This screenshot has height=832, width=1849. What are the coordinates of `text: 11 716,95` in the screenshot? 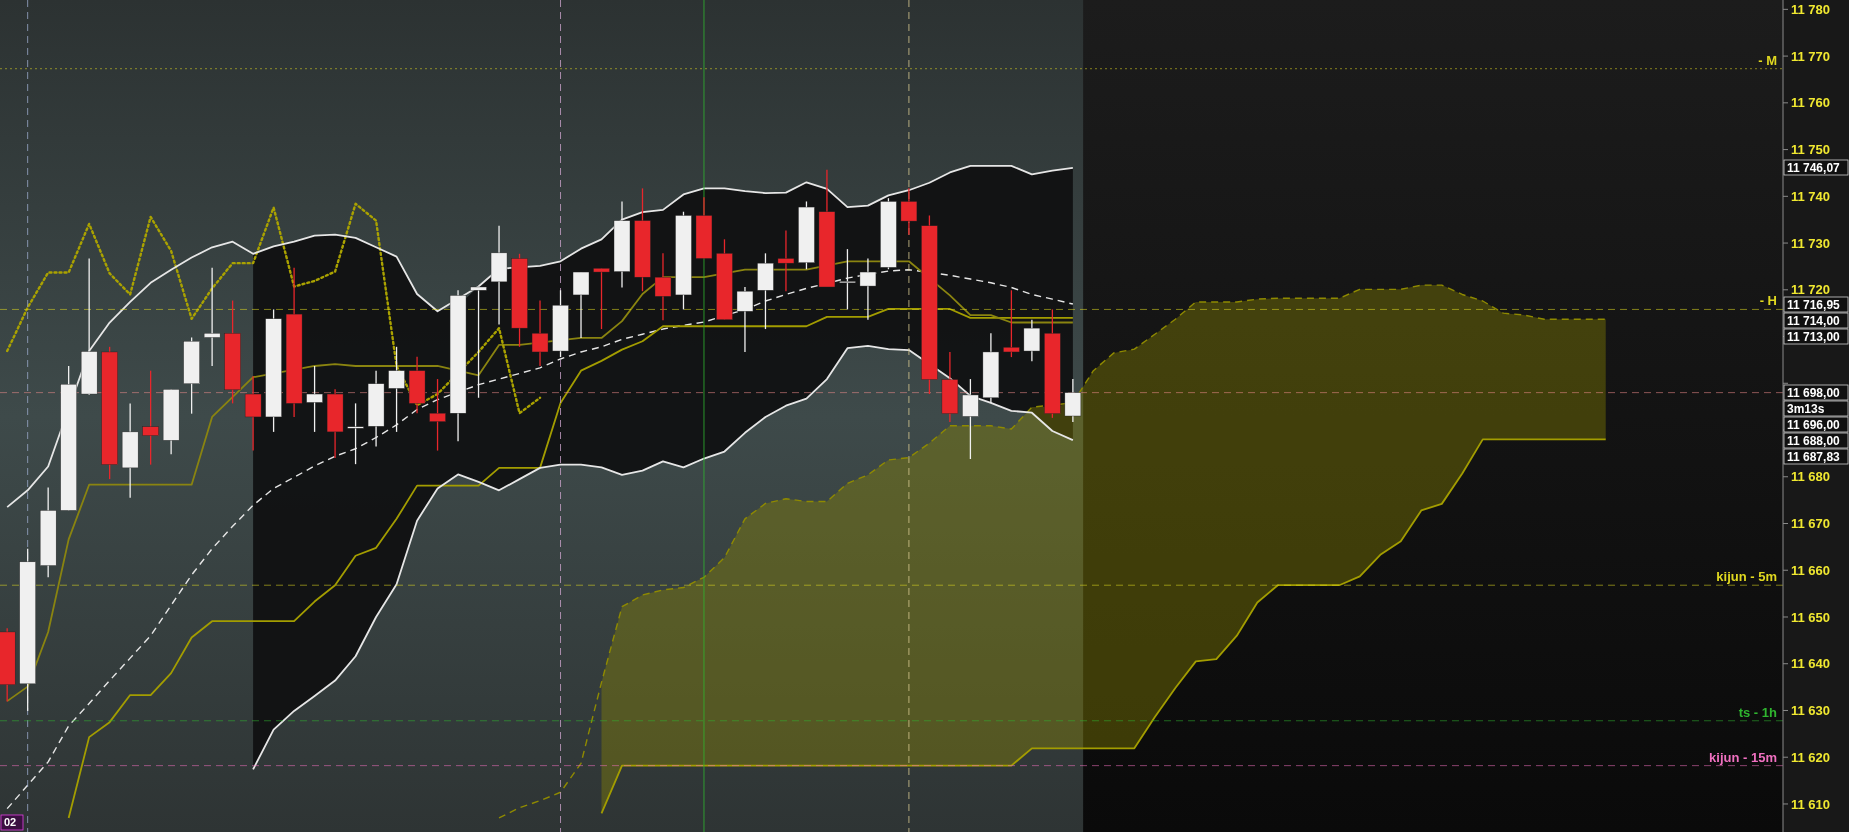 It's located at (1814, 305).